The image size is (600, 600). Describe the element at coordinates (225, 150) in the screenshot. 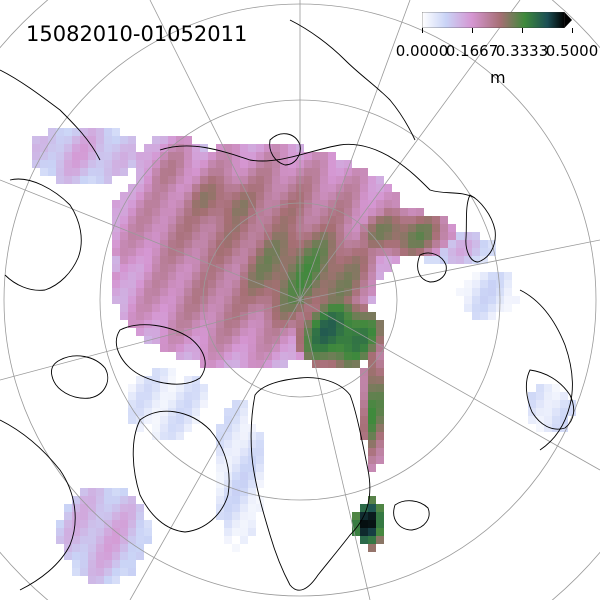

I see `meridian` at that location.